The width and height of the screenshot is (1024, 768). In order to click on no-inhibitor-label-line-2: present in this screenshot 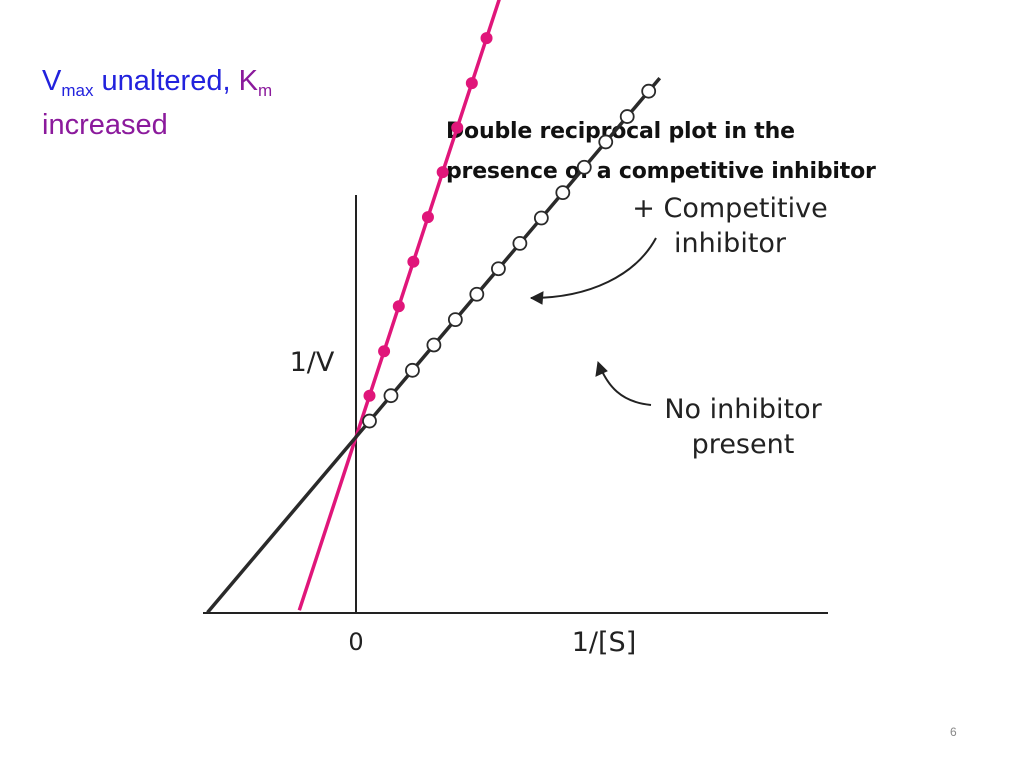, I will do `click(743, 444)`.